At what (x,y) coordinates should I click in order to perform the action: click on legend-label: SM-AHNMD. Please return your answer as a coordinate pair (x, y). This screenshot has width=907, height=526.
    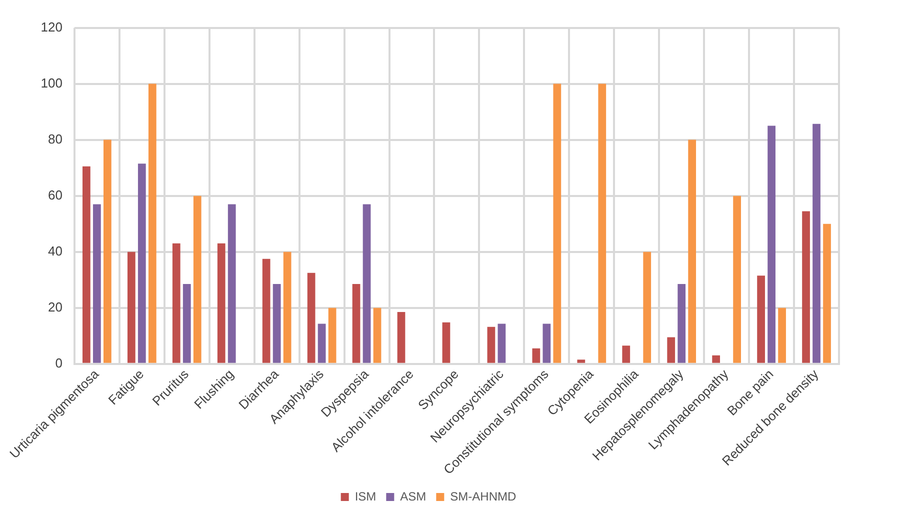
    Looking at the image, I should click on (483, 496).